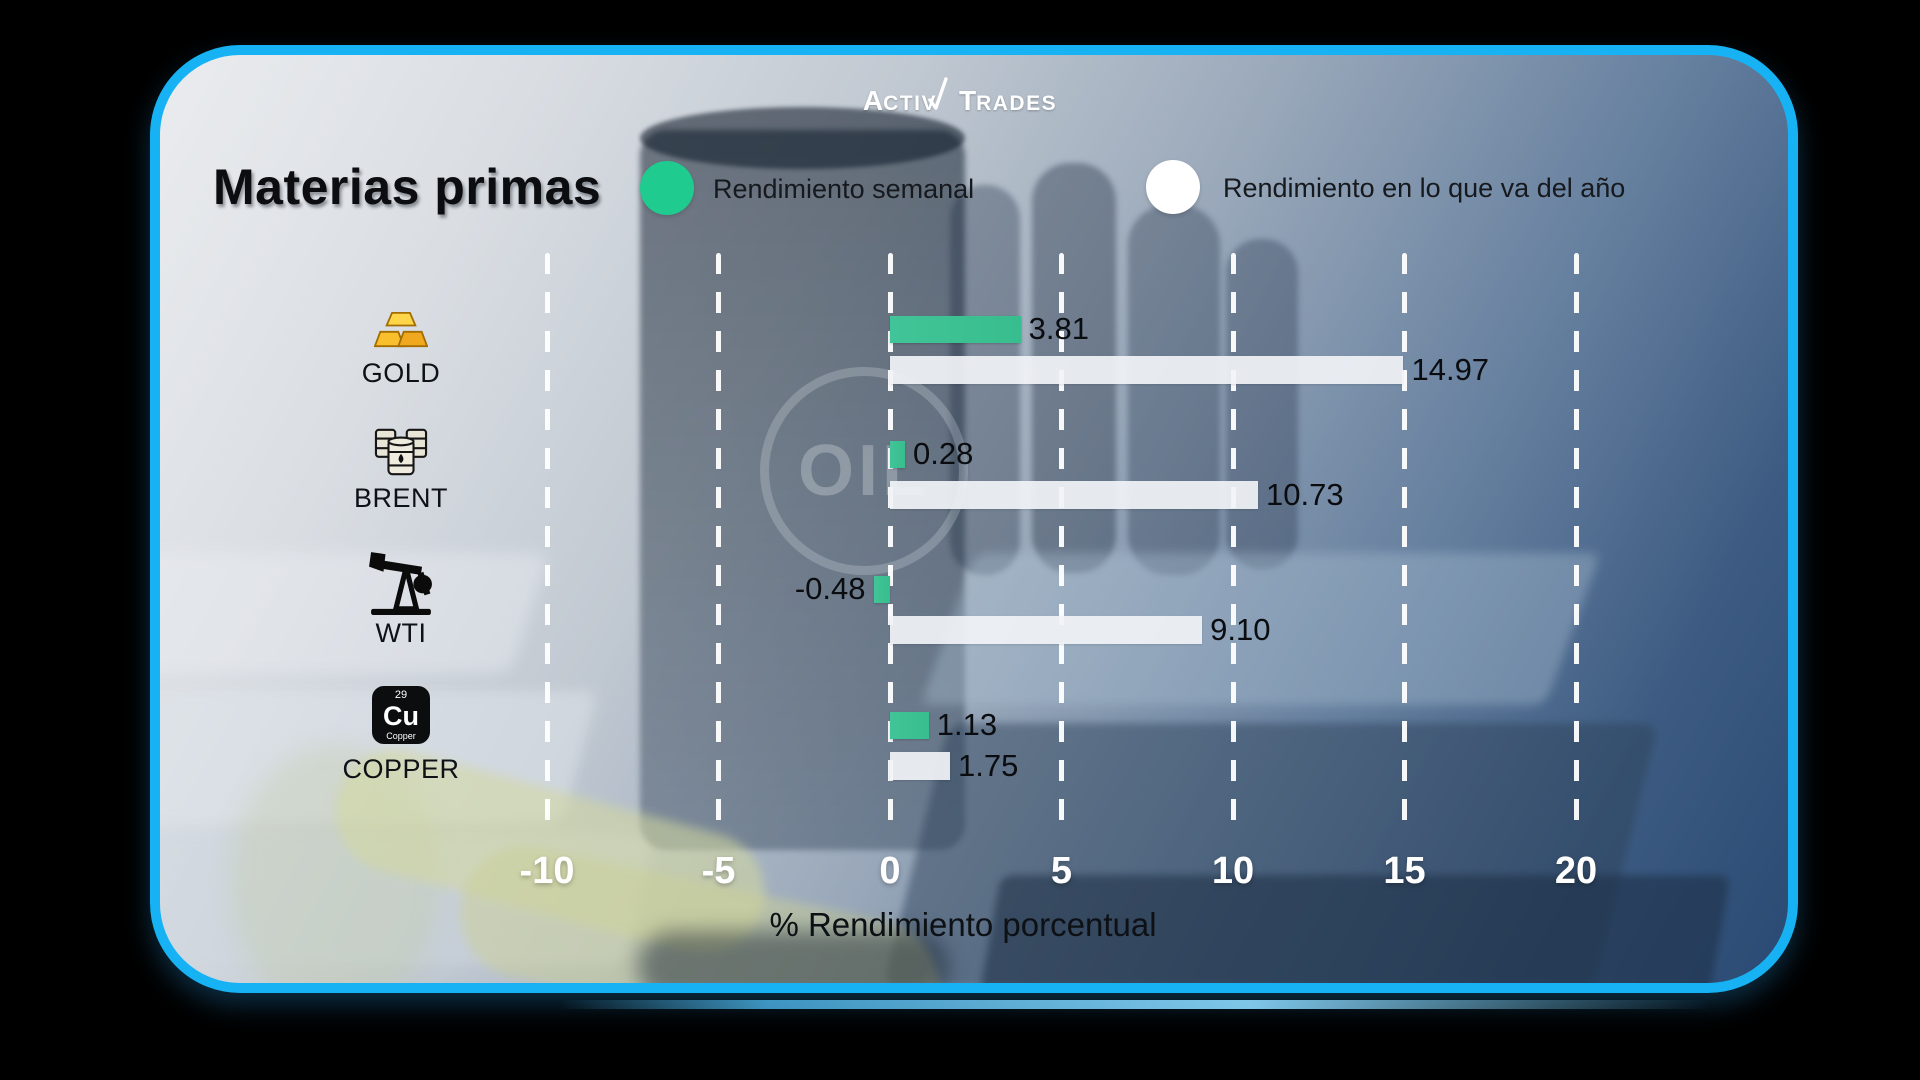 Image resolution: width=1920 pixels, height=1080 pixels. I want to click on logo-text: CTIV, so click(910, 103).